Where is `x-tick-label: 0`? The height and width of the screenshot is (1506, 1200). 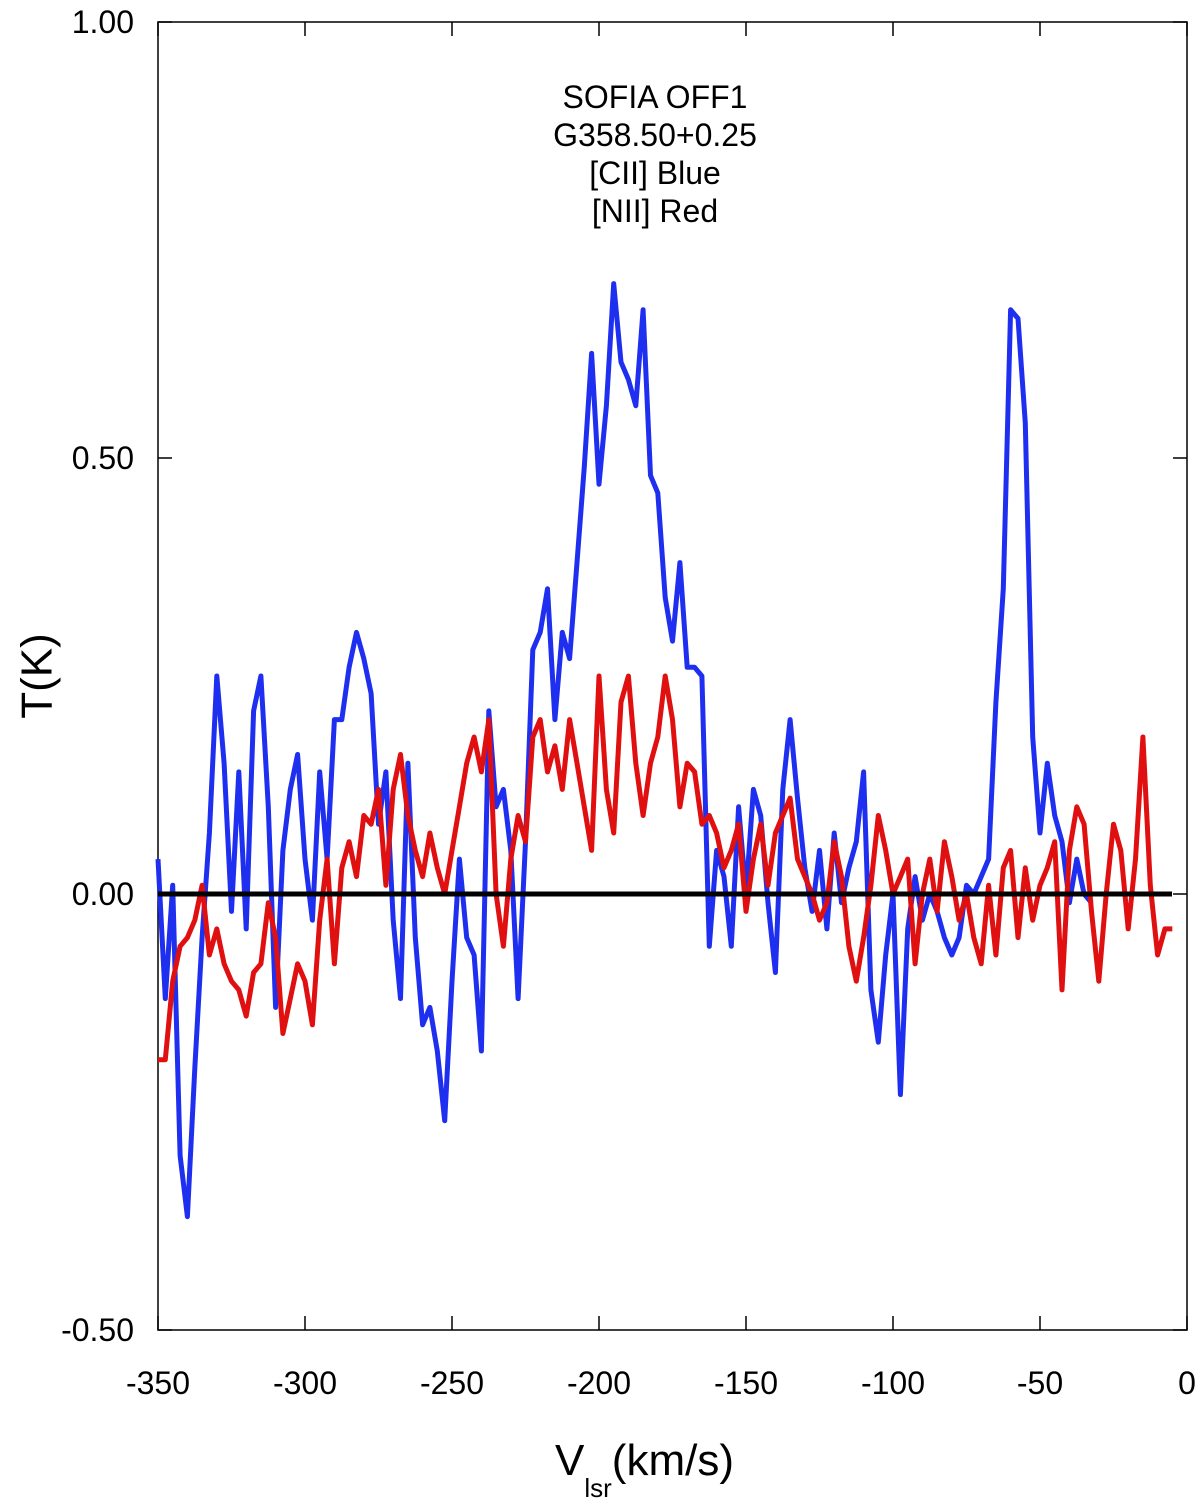
x-tick-label: 0 is located at coordinates (1187, 1383).